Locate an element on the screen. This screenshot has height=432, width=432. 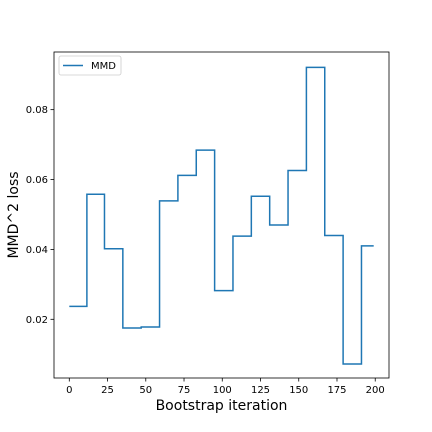
x-tick-label: 0 is located at coordinates (69, 390).